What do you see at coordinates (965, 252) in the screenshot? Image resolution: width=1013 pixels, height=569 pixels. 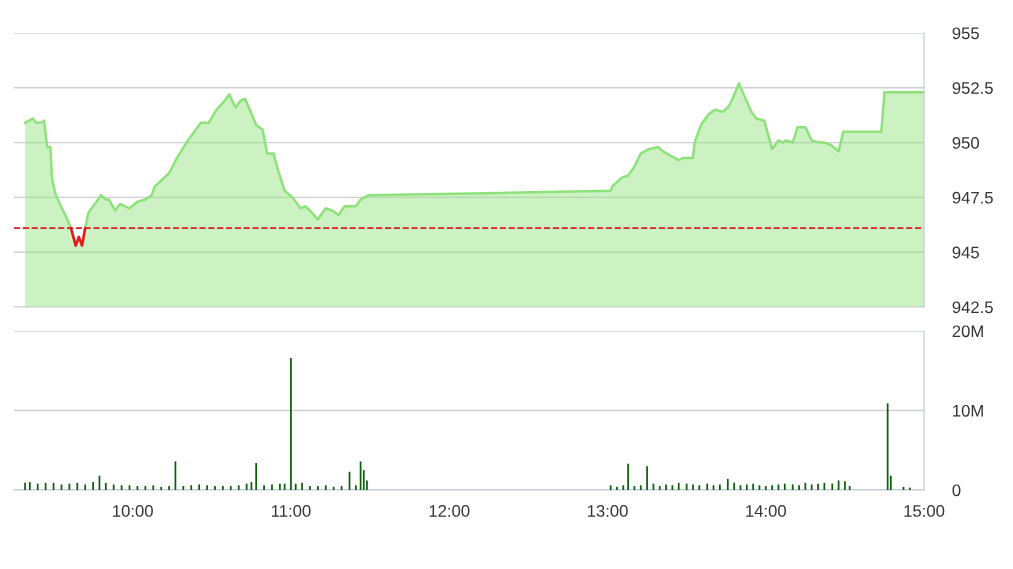 I see `y-tick-label: 945` at bounding box center [965, 252].